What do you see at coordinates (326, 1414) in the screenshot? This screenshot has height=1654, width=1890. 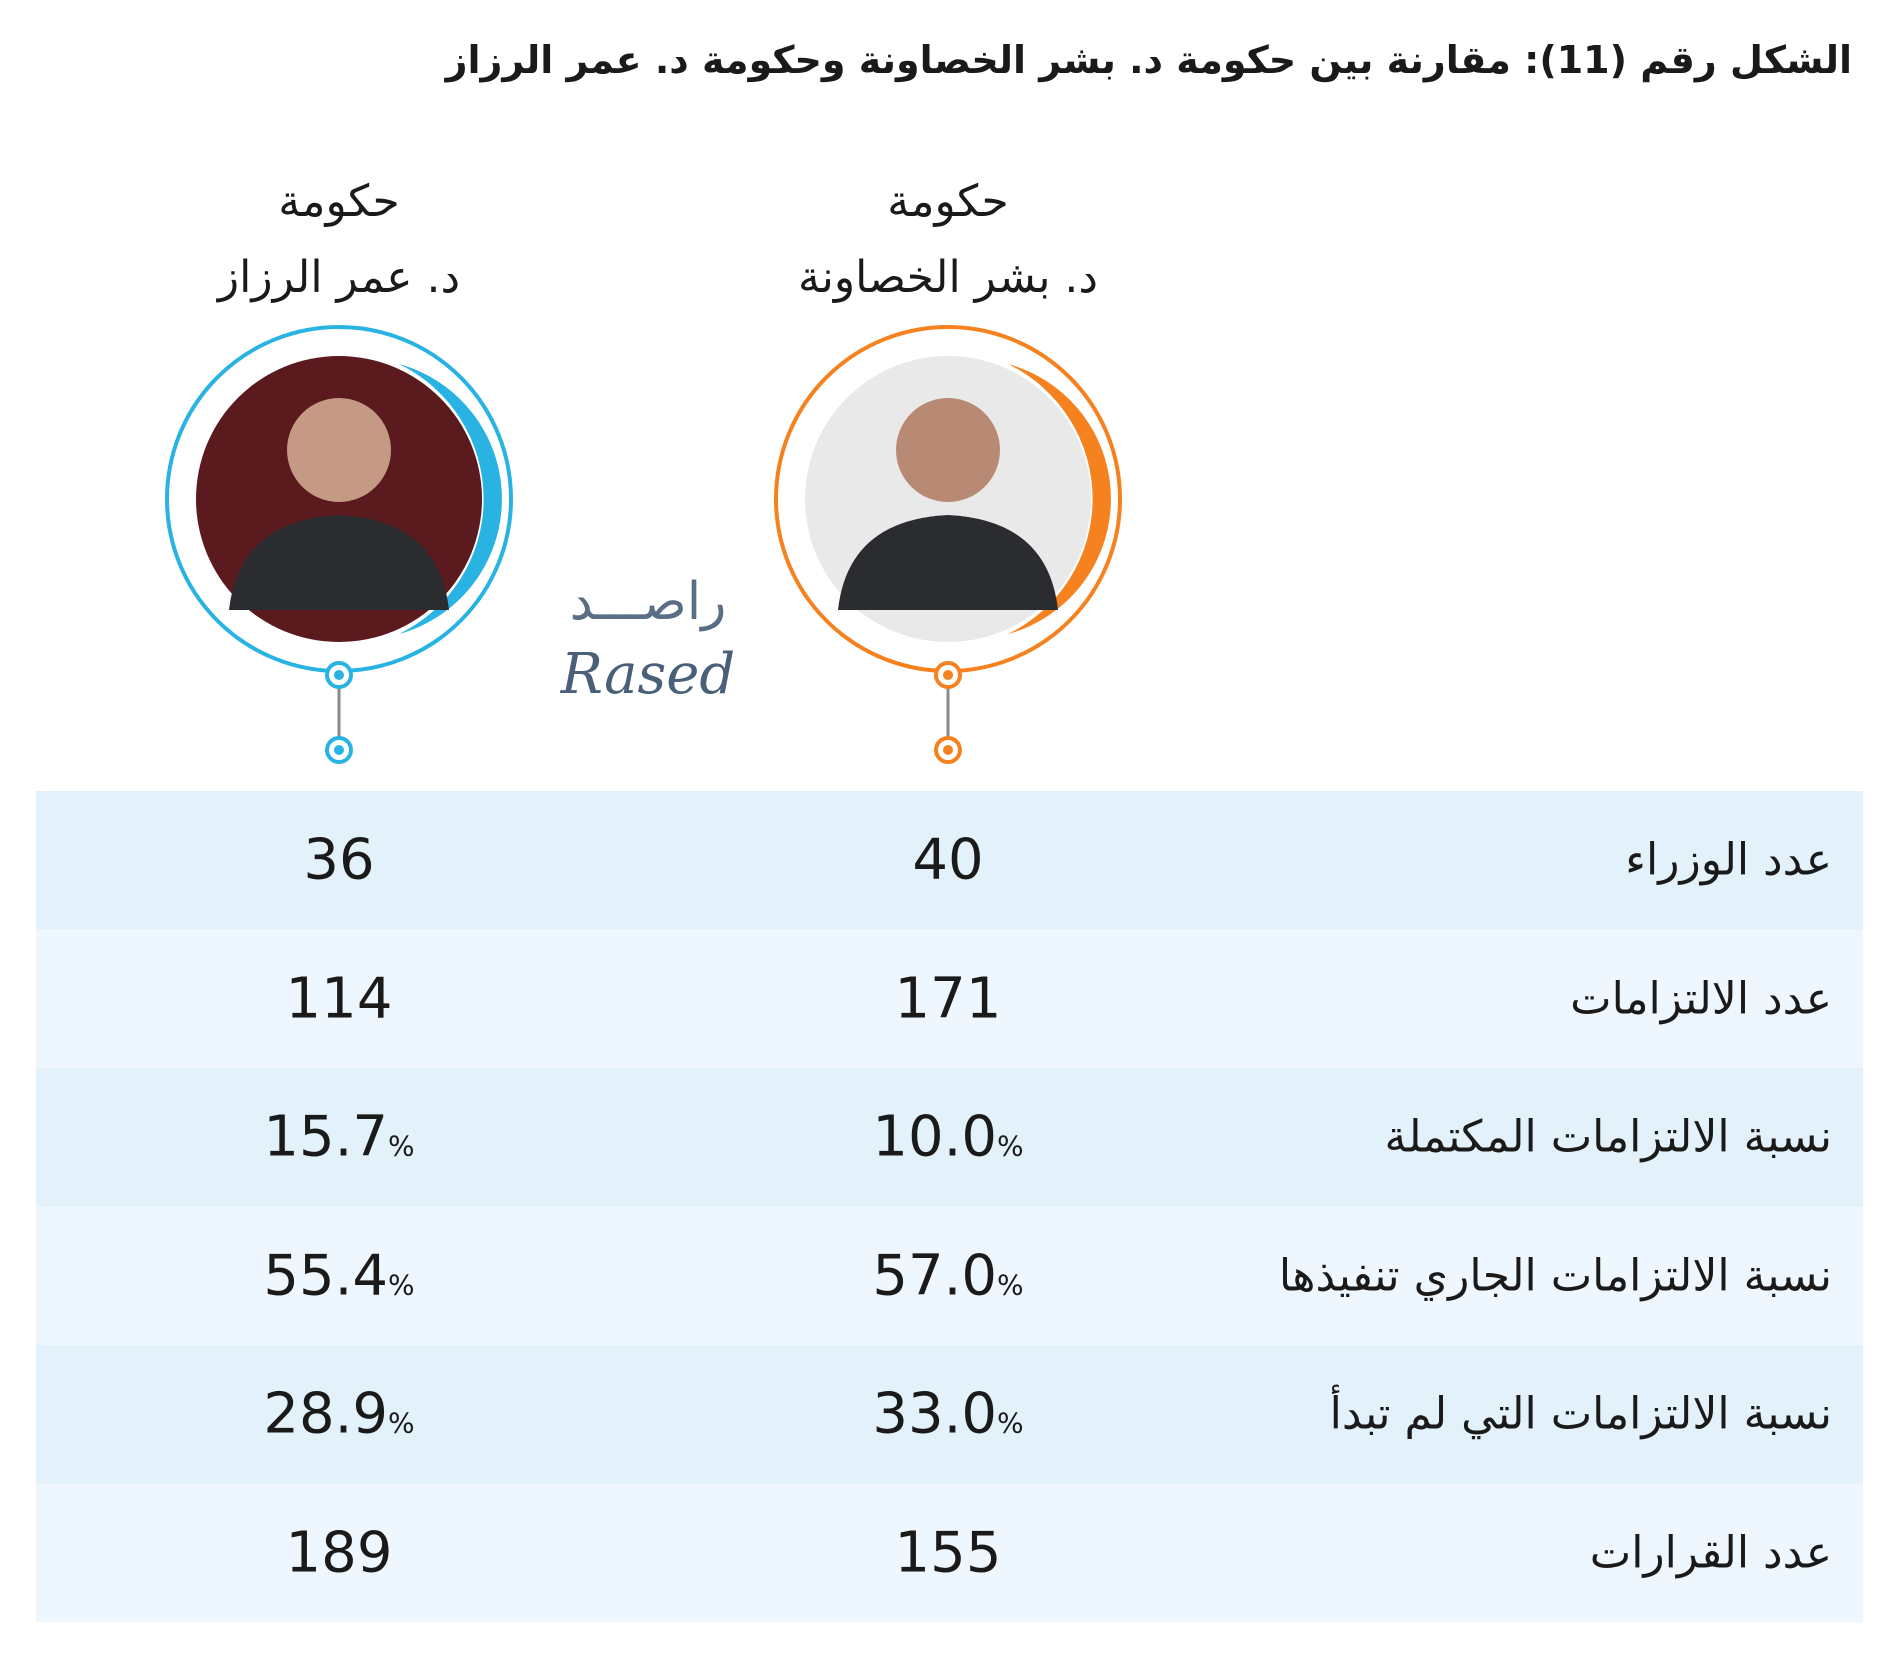 I see `cell-number: 28.9` at bounding box center [326, 1414].